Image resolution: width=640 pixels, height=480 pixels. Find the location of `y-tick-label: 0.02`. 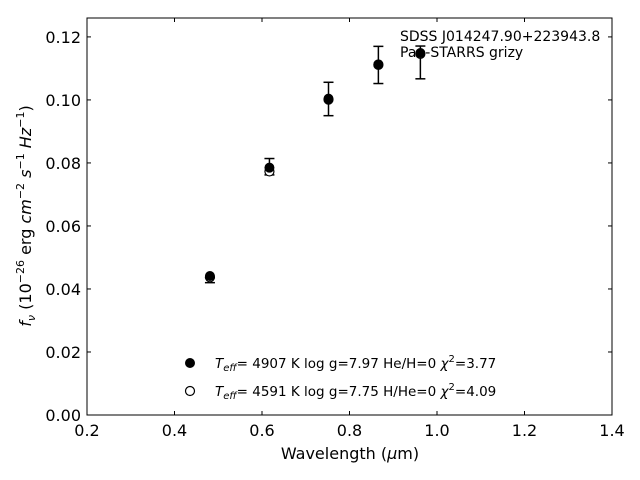

y-tick-label: 0.02 is located at coordinates (63, 352).